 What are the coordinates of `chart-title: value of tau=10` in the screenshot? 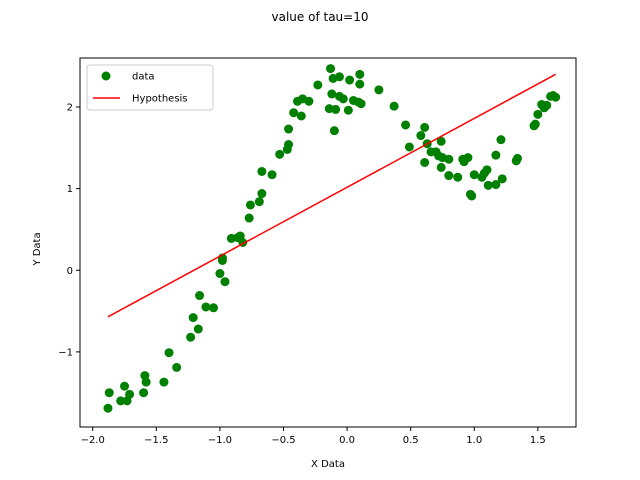 It's located at (320, 17).